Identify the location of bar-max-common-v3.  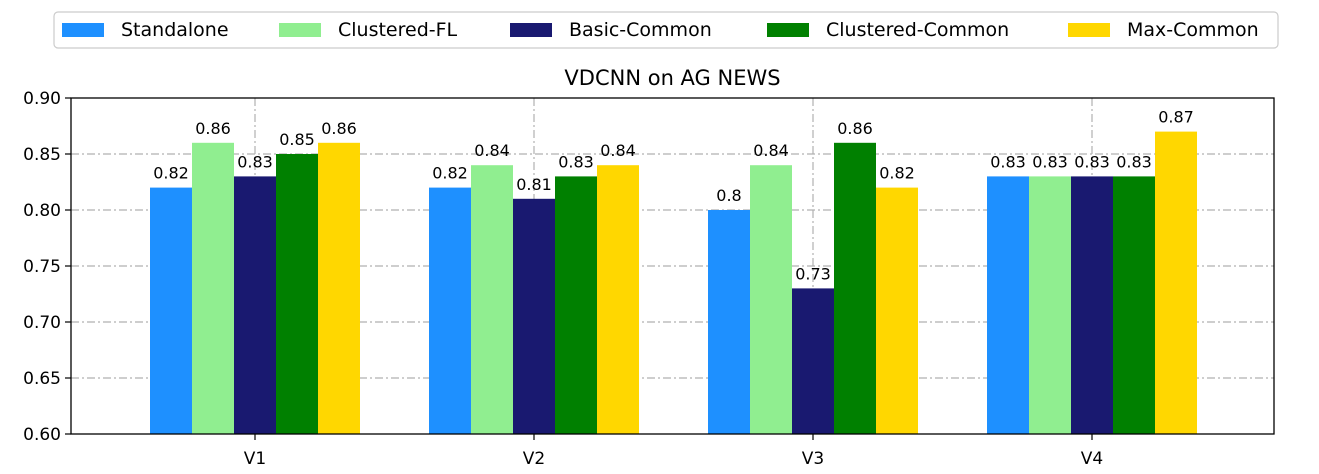
(897, 310).